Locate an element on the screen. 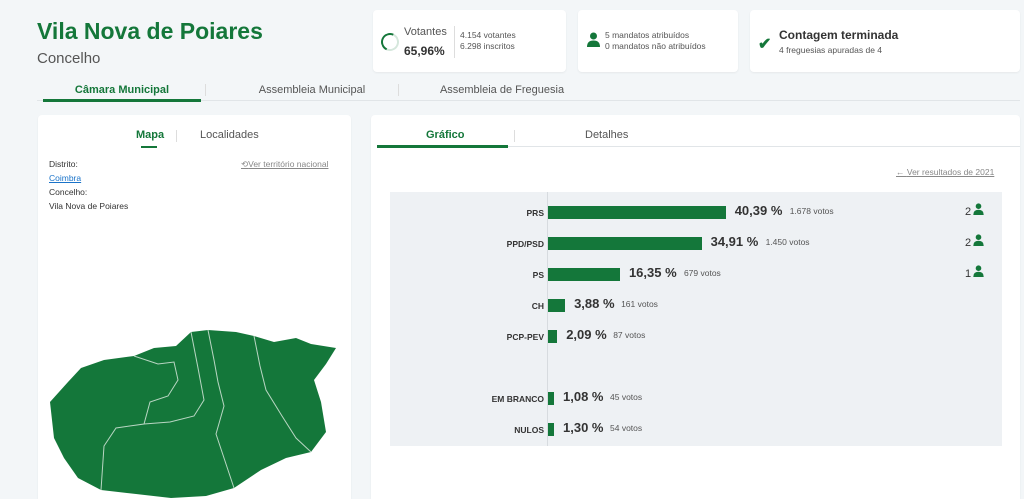 This screenshot has height=499, width=1024. percent-label: 34,91 % is located at coordinates (734, 241).